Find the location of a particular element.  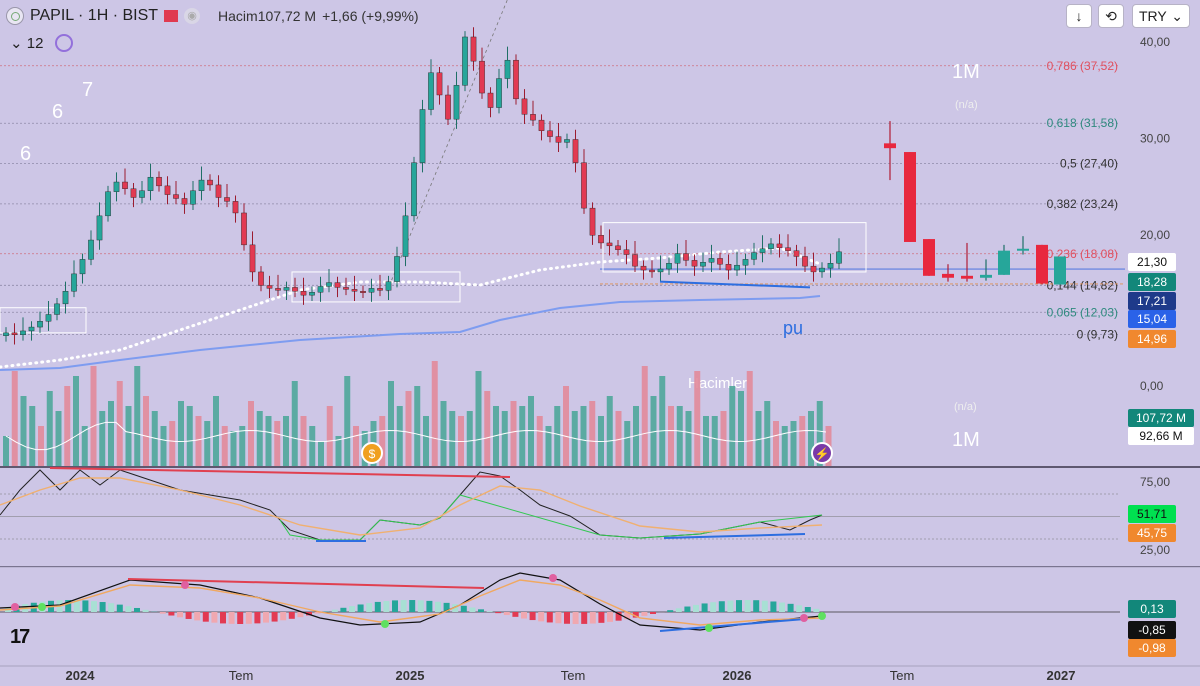

symbol-title: PAPIL · 1H · BIST is located at coordinates (94, 15).